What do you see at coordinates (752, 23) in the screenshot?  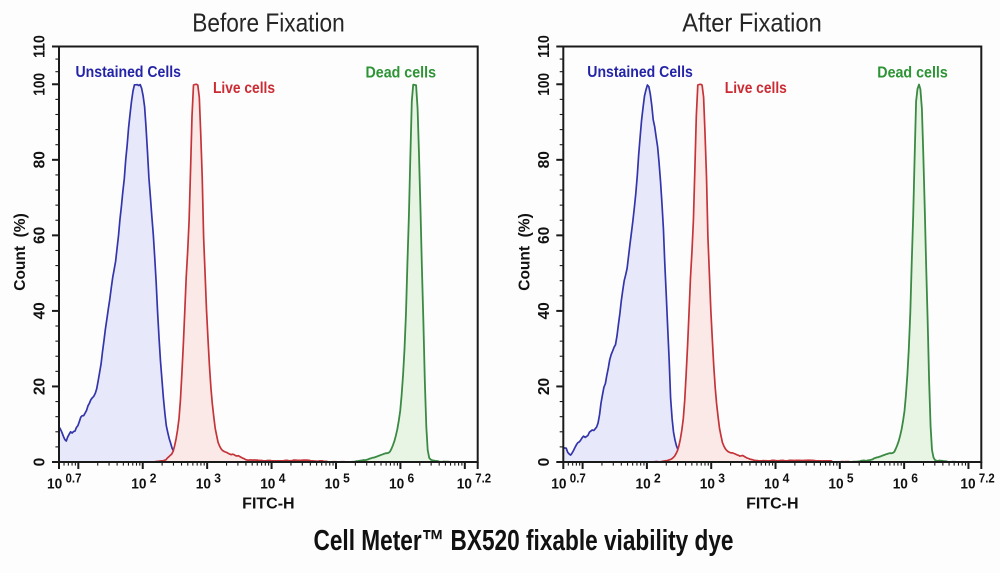 I see `svg-text: After Fixation` at bounding box center [752, 23].